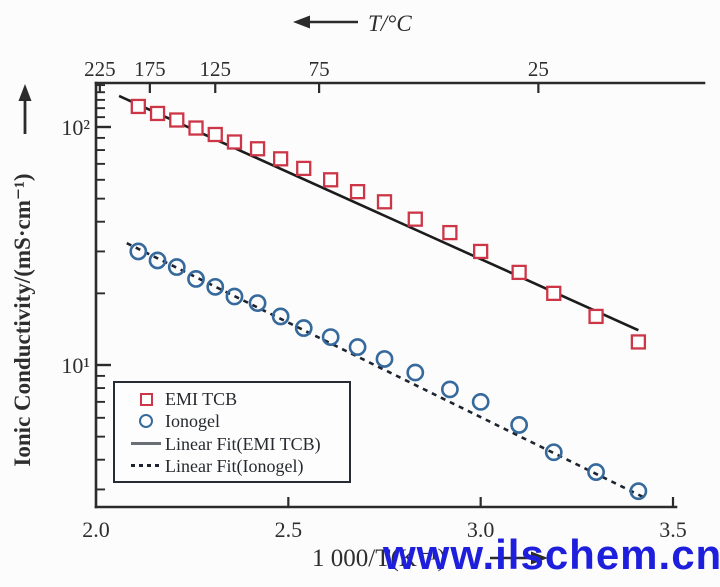 Image resolution: width=720 pixels, height=587 pixels. I want to click on legend-item: Linear Fit(EMI TCB), so click(236, 444).